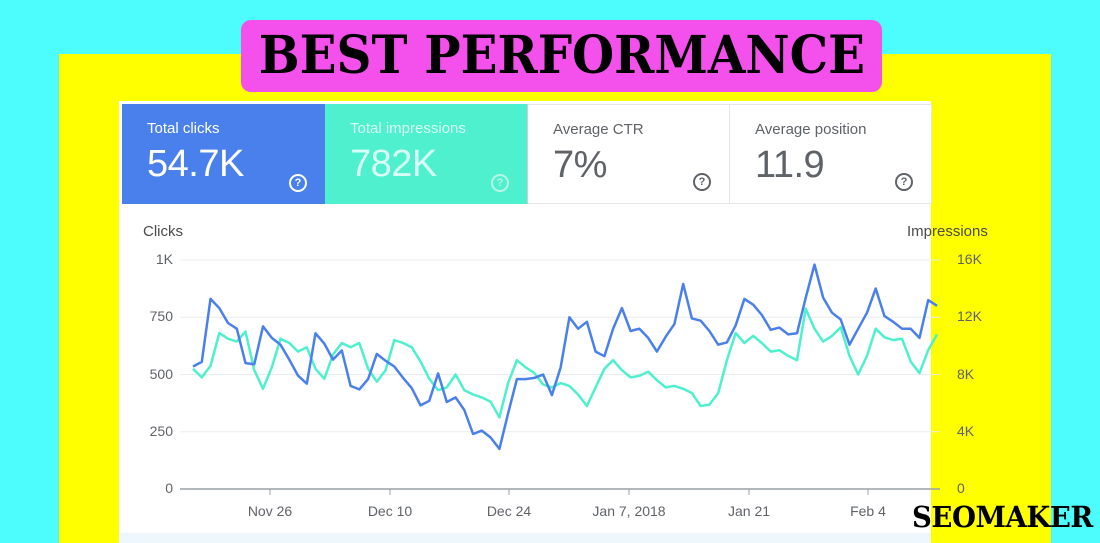  Describe the element at coordinates (868, 511) in the screenshot. I see `x-tick-label: Feb 4` at that location.